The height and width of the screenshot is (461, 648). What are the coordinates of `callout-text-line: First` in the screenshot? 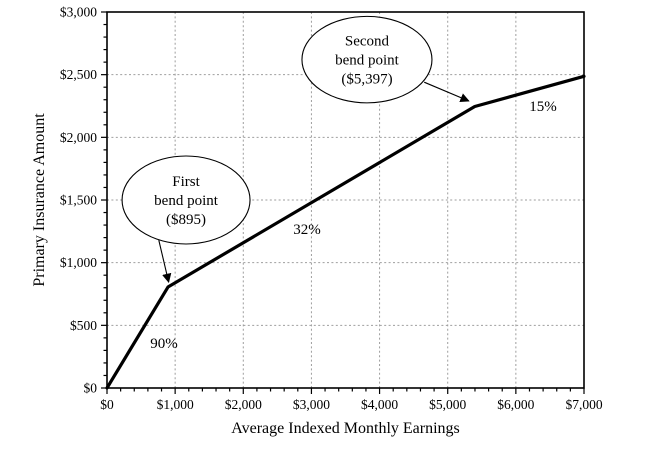 It's located at (186, 182).